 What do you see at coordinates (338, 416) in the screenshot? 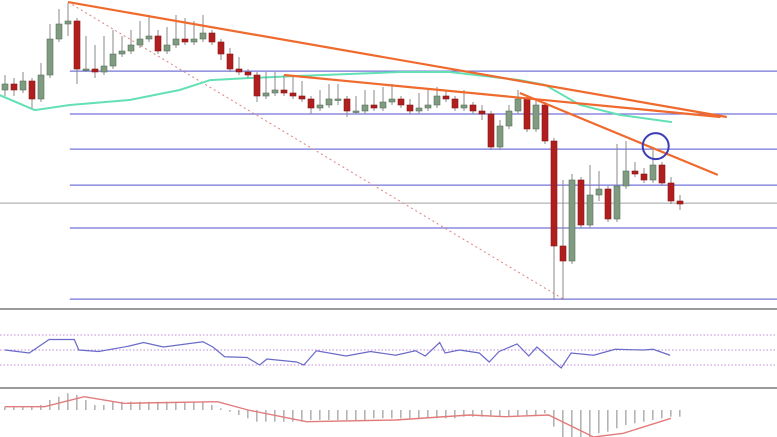
I see `macd-signal-line` at bounding box center [338, 416].